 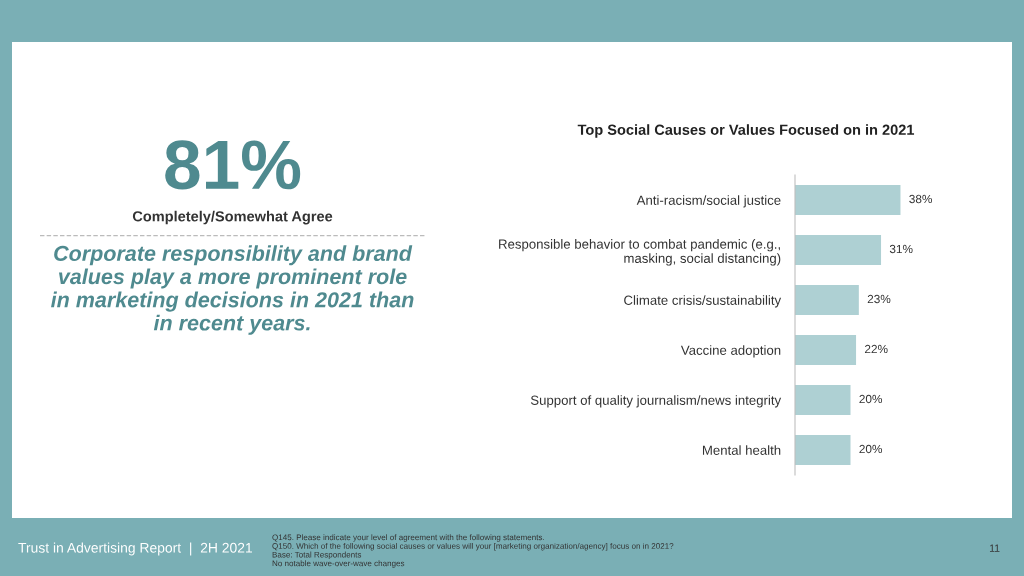 I want to click on y-tick-label: Vaccine adoption, so click(x=730, y=351).